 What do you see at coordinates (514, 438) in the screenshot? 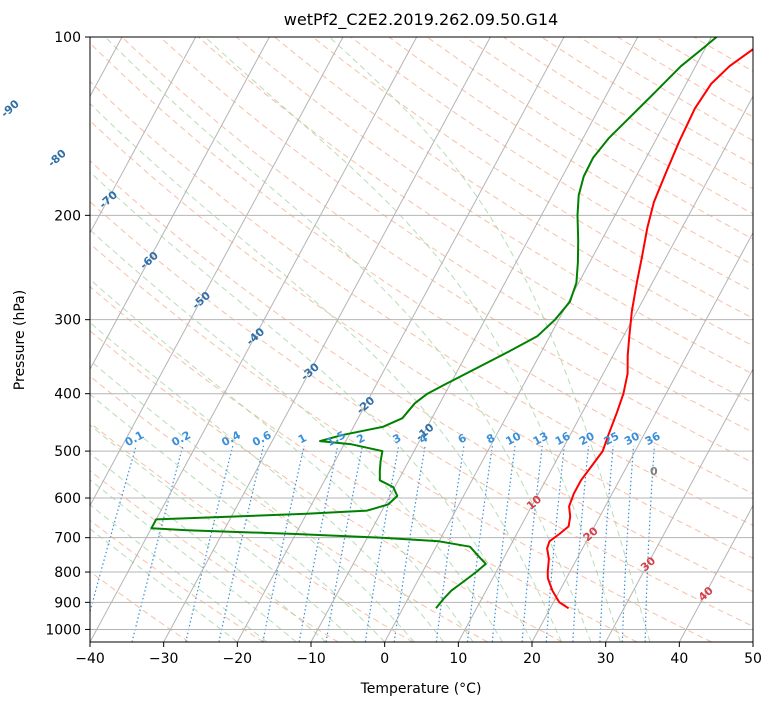
I see `mixing-ratio-label: 10` at bounding box center [514, 438].